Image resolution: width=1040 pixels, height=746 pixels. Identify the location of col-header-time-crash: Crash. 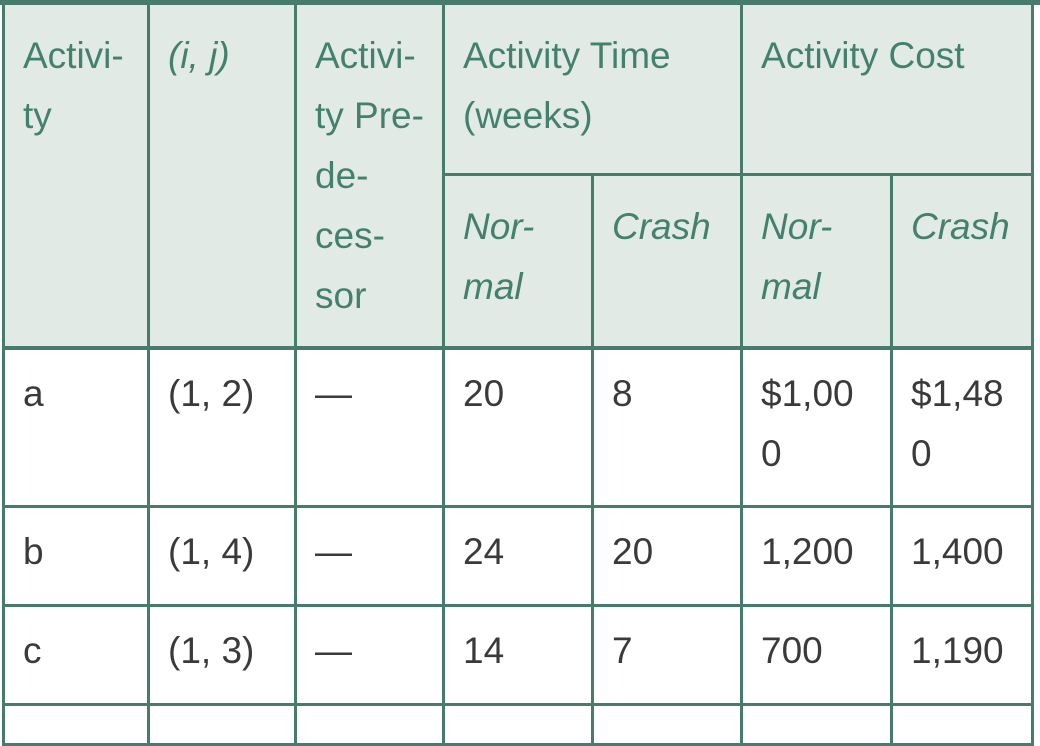
(667, 261).